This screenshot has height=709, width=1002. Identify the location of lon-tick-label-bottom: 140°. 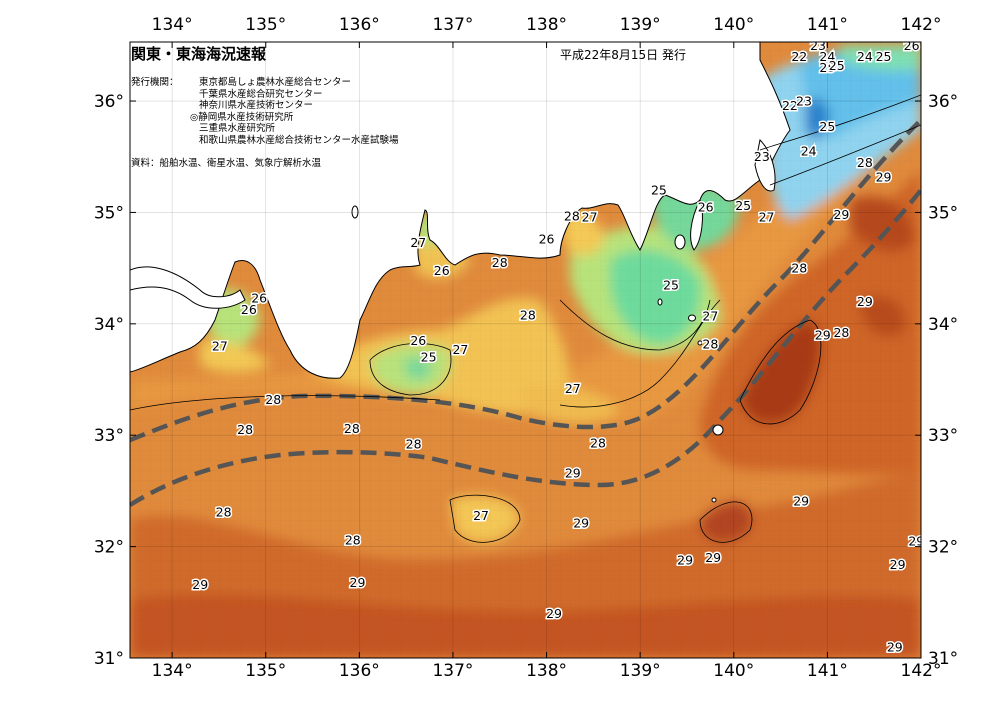
(733, 671).